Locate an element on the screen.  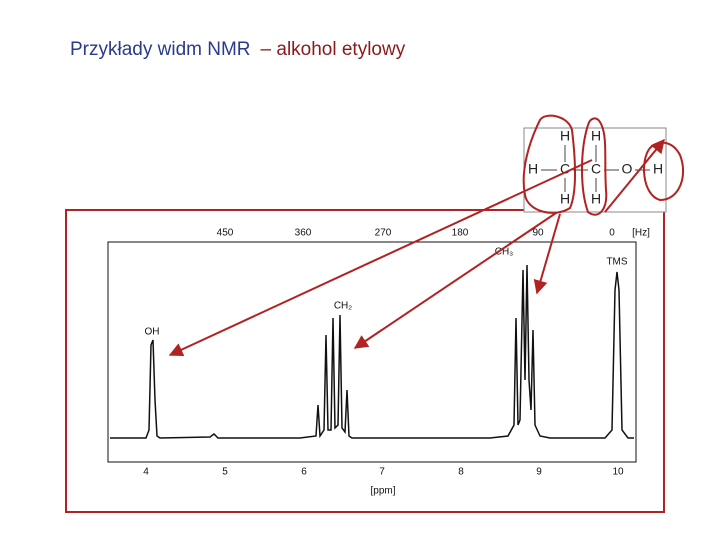
ppm-tick: 6 is located at coordinates (304, 472).